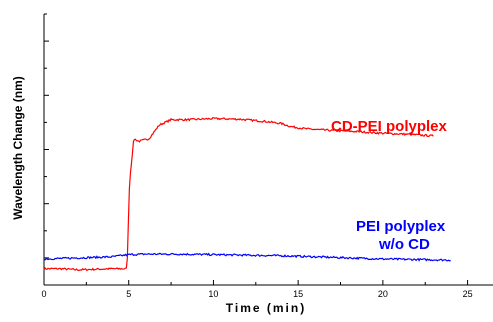 The width and height of the screenshot is (493, 322). Describe the element at coordinates (266, 308) in the screenshot. I see `x-axis-title: Time (min)` at that location.